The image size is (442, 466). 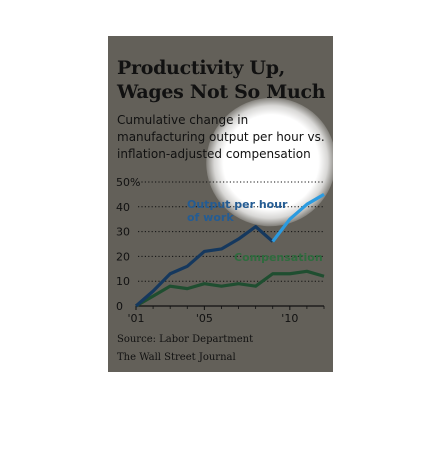 I want to click on chart-title: Productivity Up, Wages Not So Much, so click(x=224, y=80).